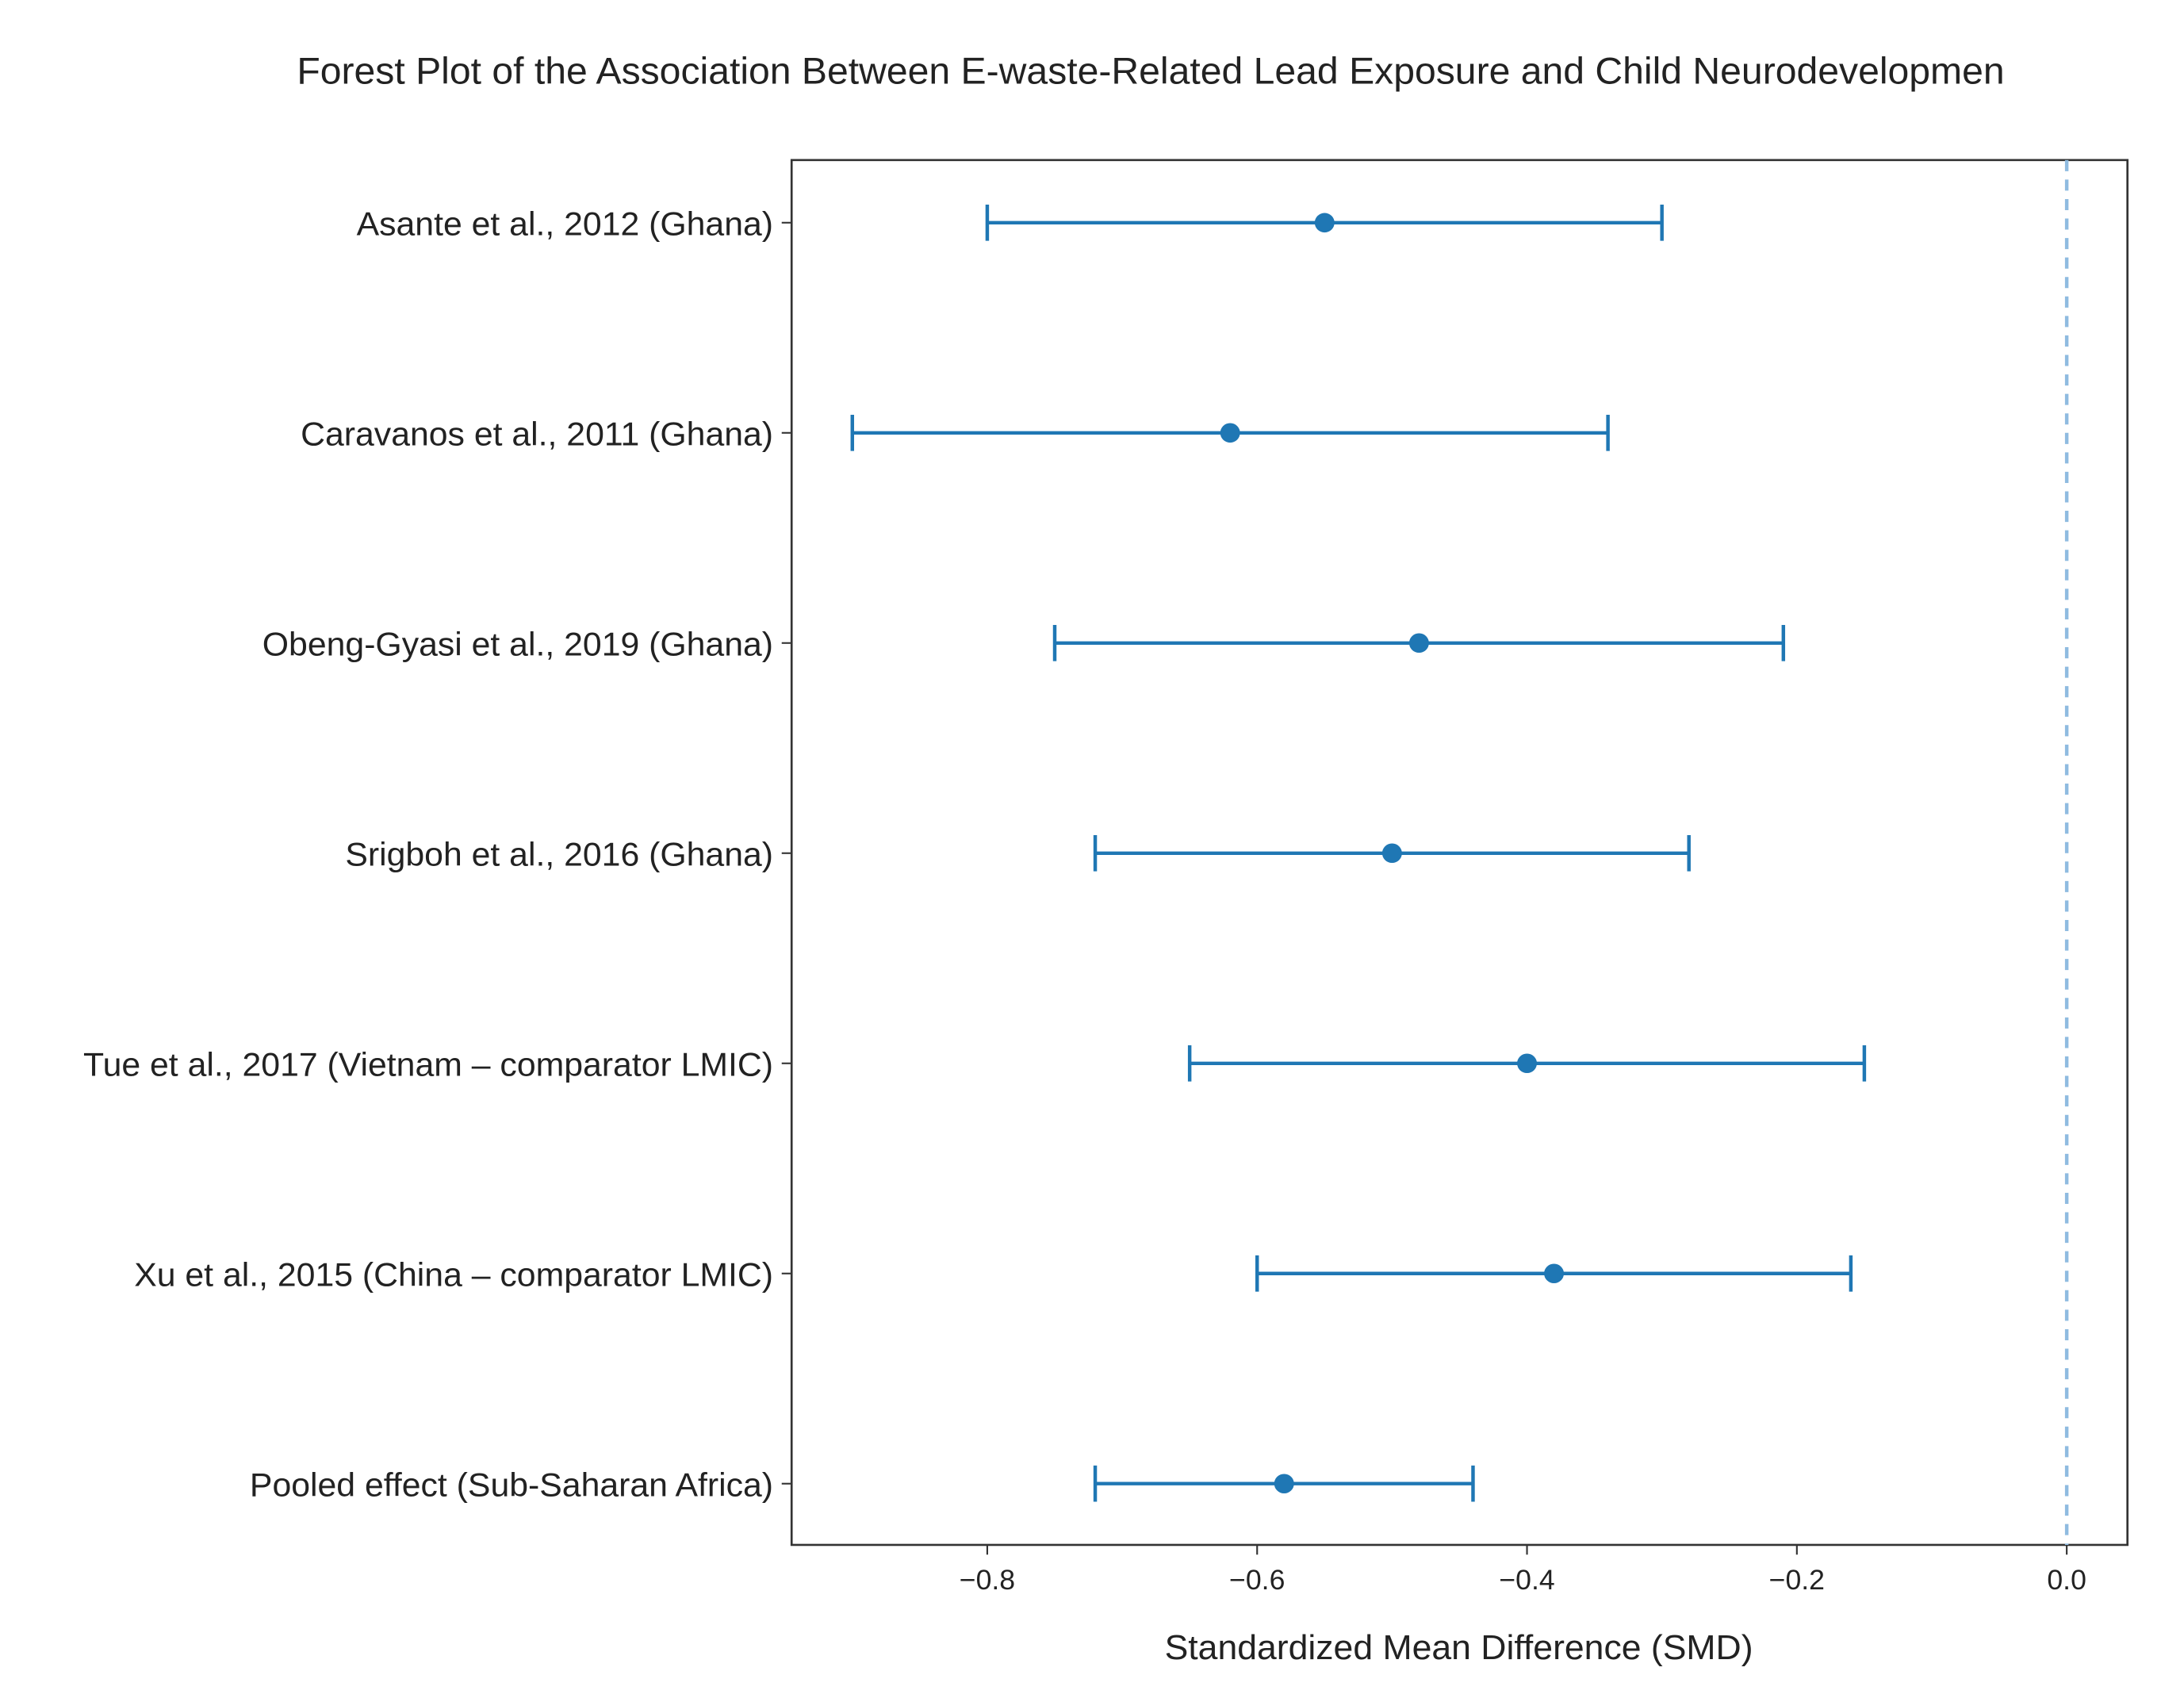  I want to click on x-tick-label: −0.6, so click(1257, 1581).